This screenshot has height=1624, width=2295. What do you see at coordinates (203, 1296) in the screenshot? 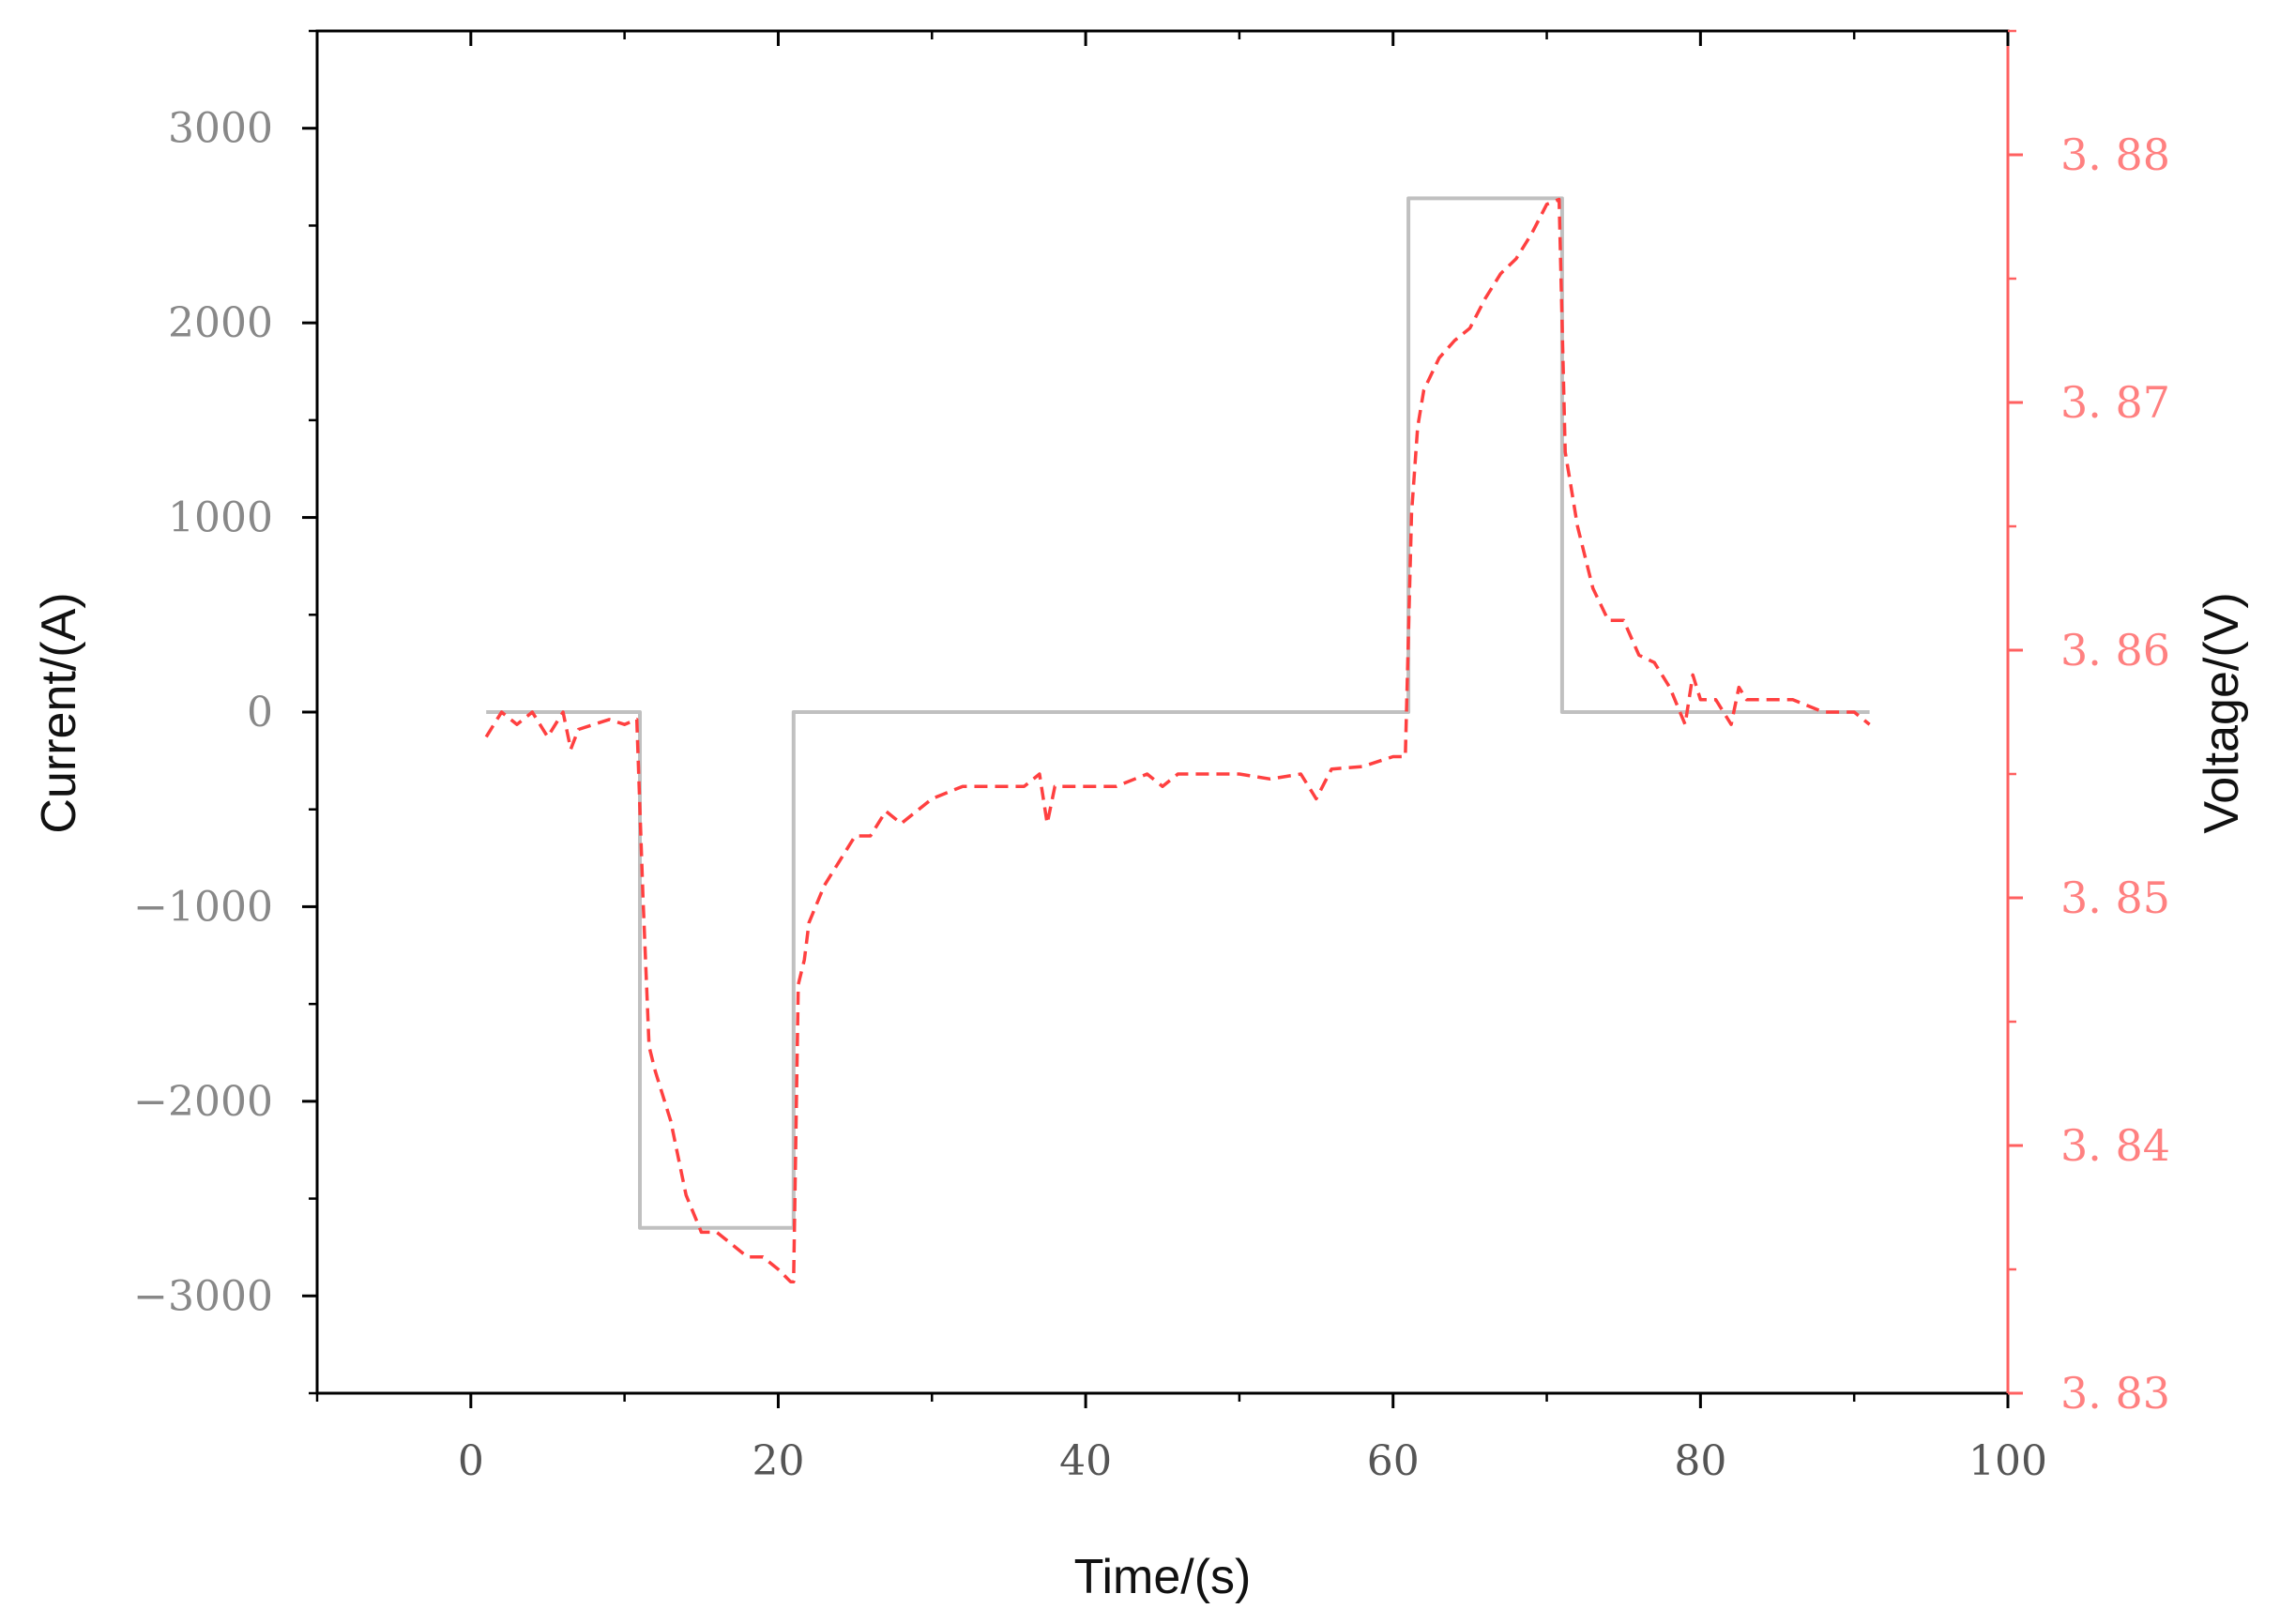
I see `y-left-tick-label: −3000` at bounding box center [203, 1296].